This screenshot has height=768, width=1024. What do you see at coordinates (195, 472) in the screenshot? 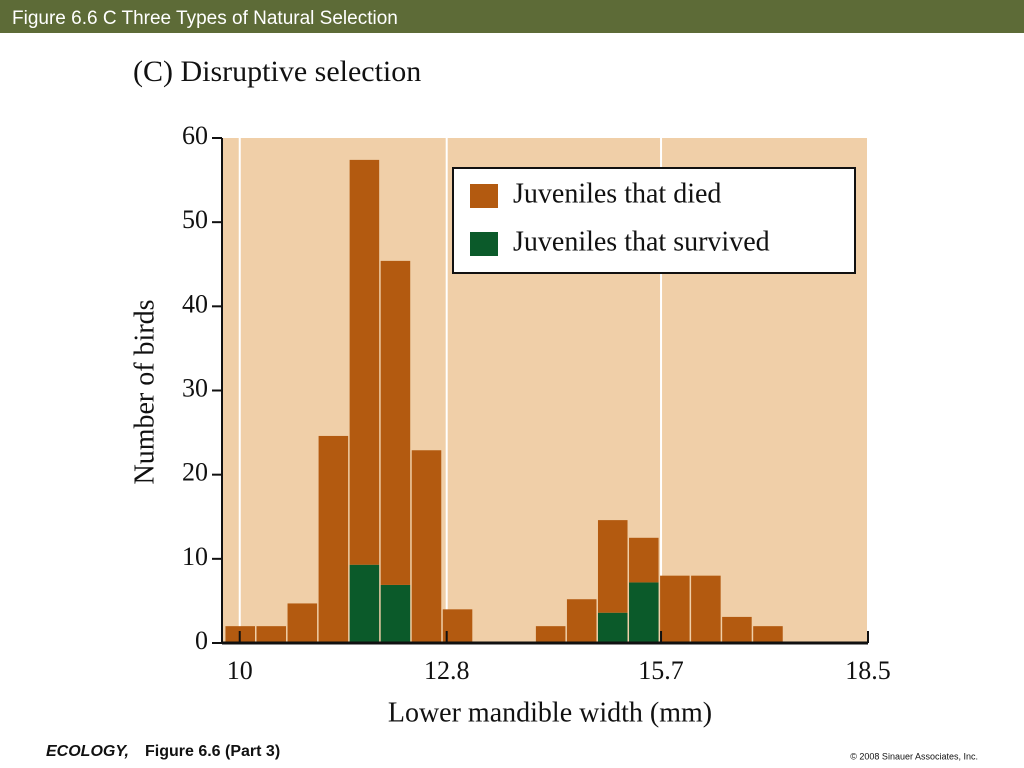
I see `y-tick-label: 20` at bounding box center [195, 472].